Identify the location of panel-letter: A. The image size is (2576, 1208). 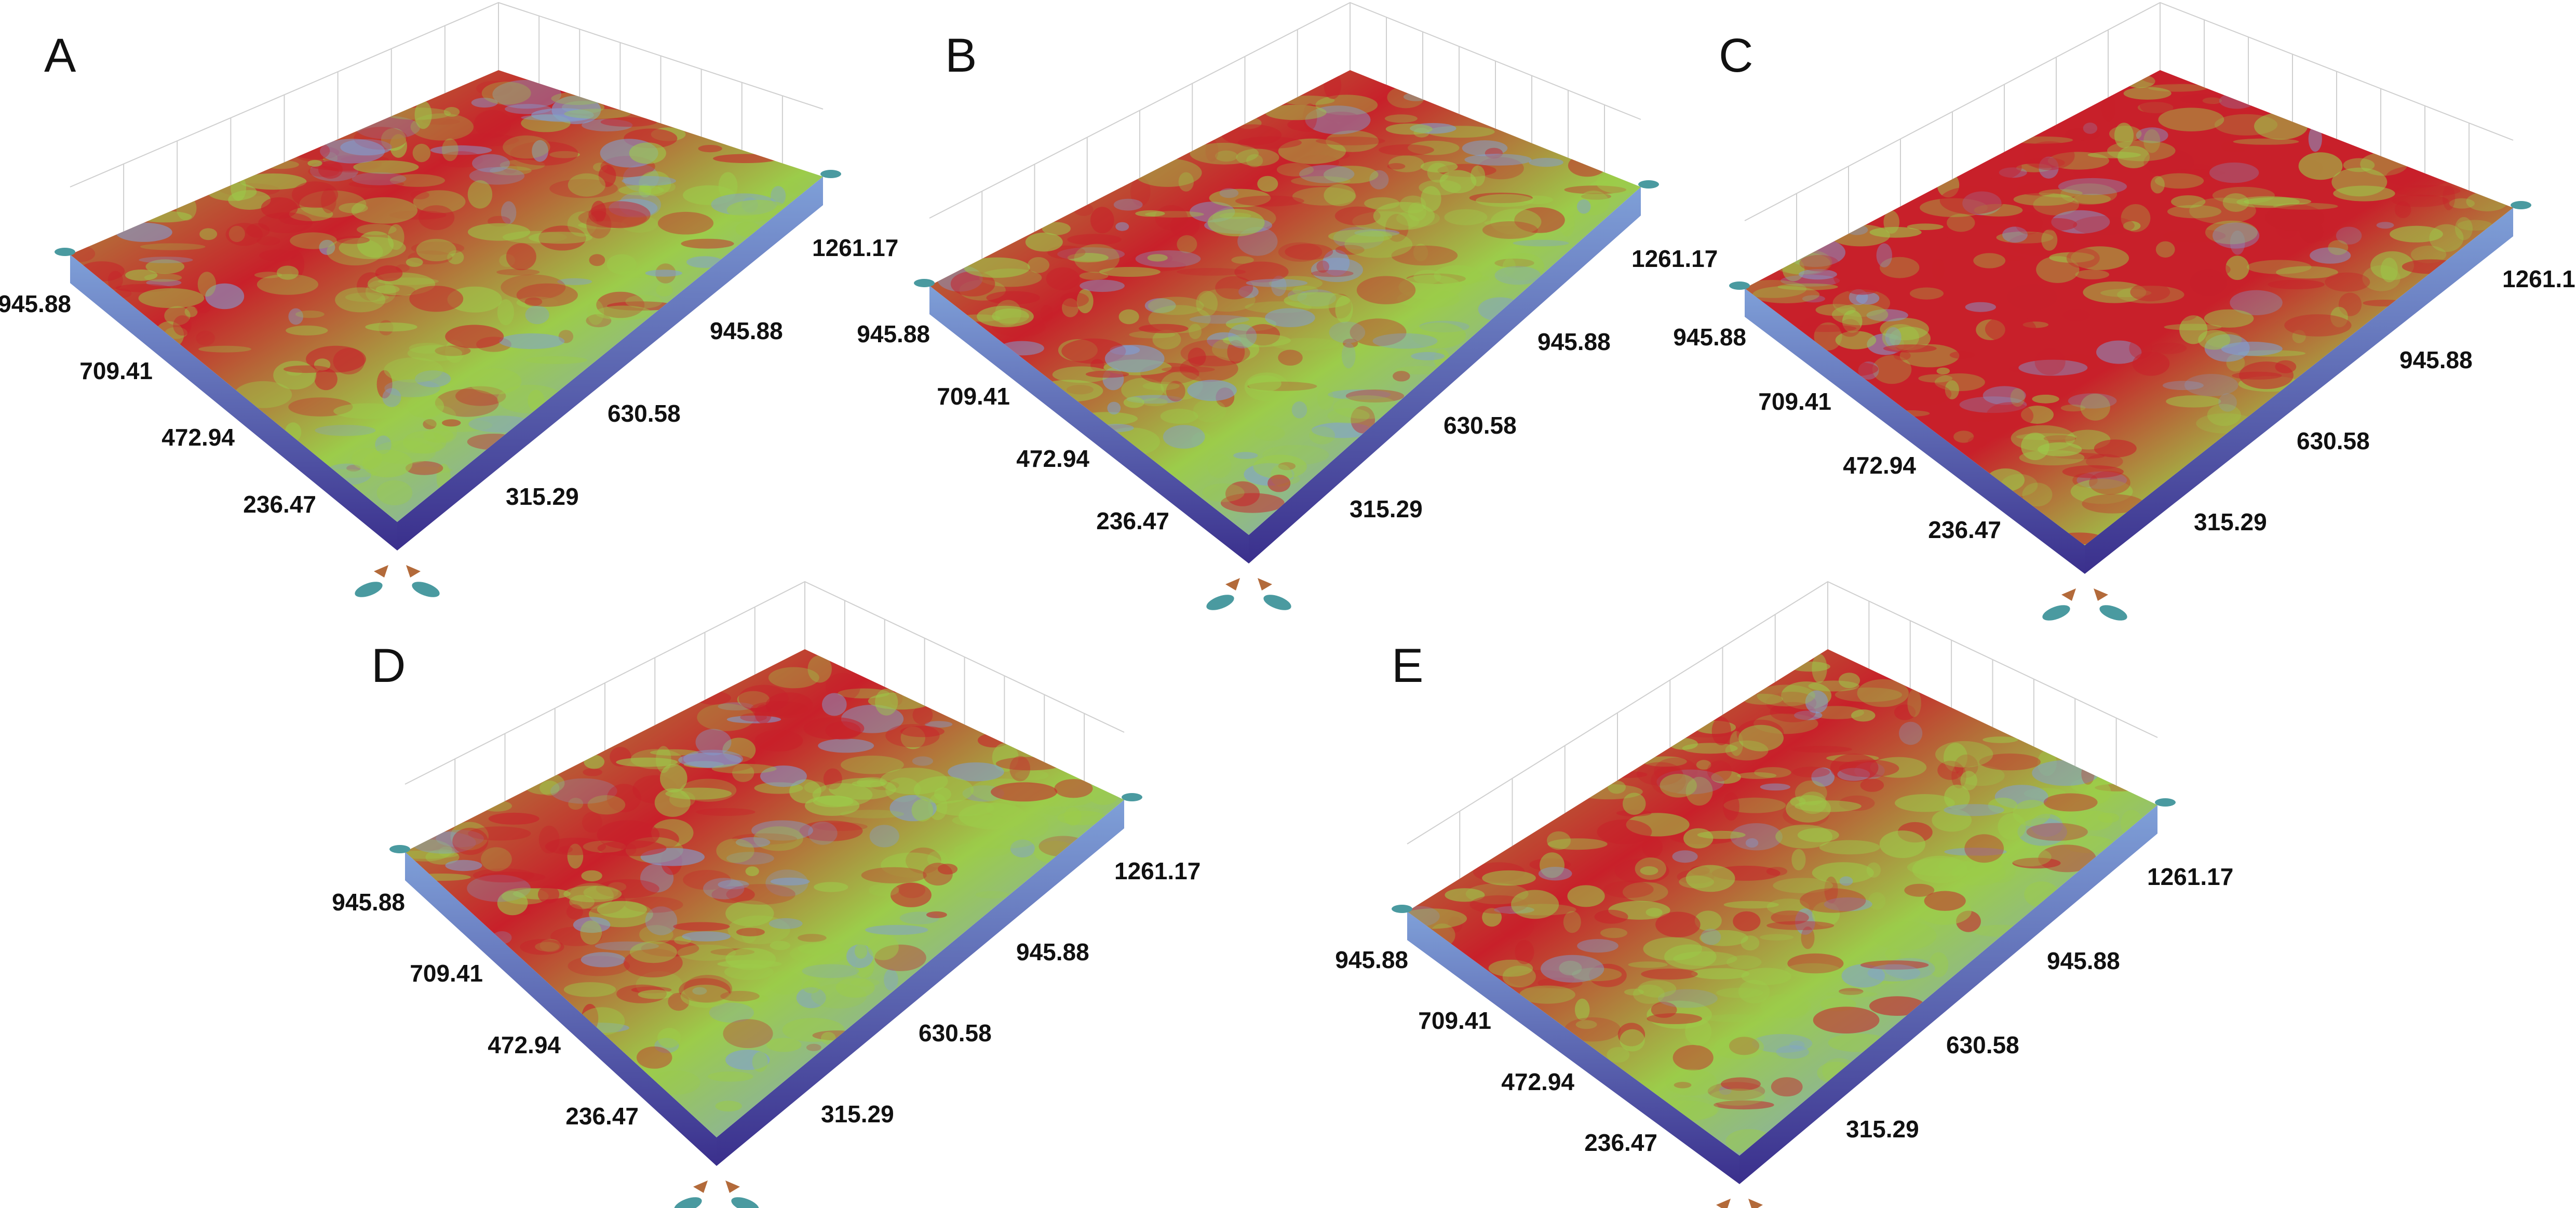
(60, 55).